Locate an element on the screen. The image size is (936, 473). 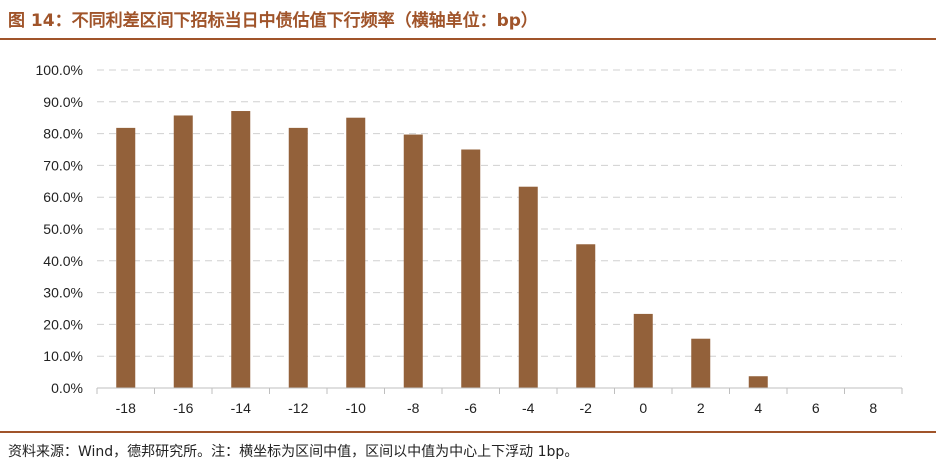
figure-title: 图 14：不同利差区间下招标当日中债估值下行频率（横轴单位：bp） is located at coordinates (273, 21).